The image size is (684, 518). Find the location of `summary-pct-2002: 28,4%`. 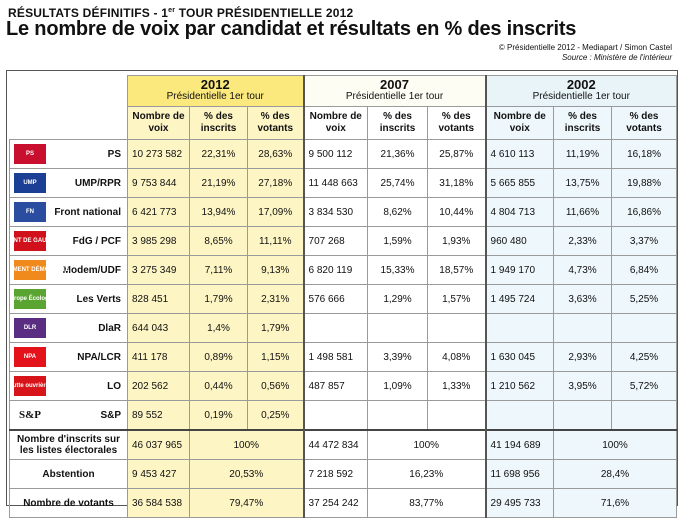

summary-pct-2002: 28,4% is located at coordinates (615, 474).